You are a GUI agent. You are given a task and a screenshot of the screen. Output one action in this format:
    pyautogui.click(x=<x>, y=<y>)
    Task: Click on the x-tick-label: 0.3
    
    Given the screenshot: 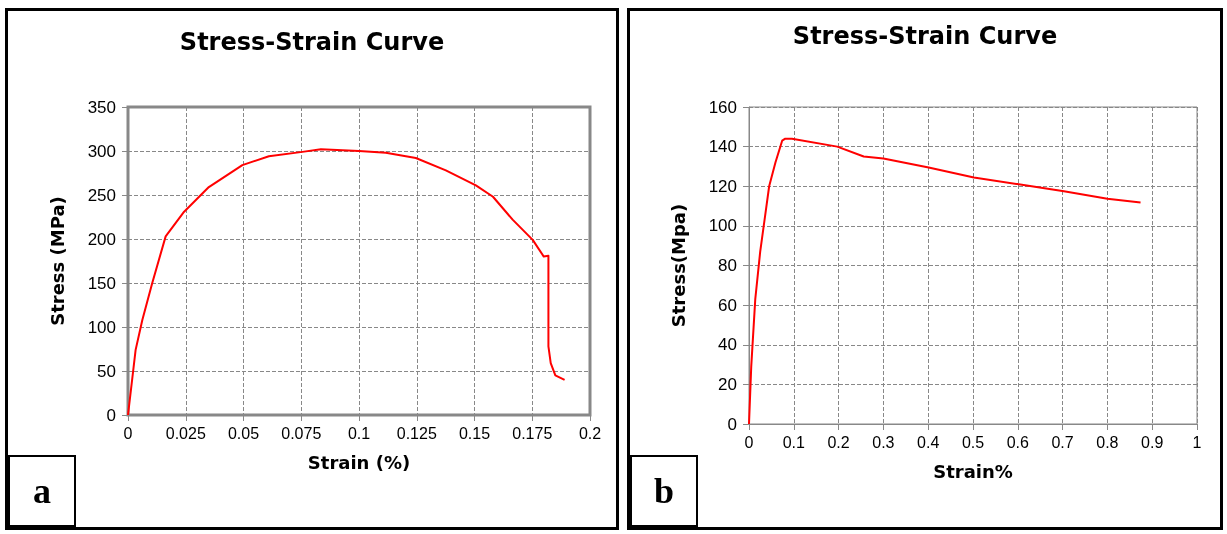 What is the action you would take?
    pyautogui.click(x=883, y=442)
    